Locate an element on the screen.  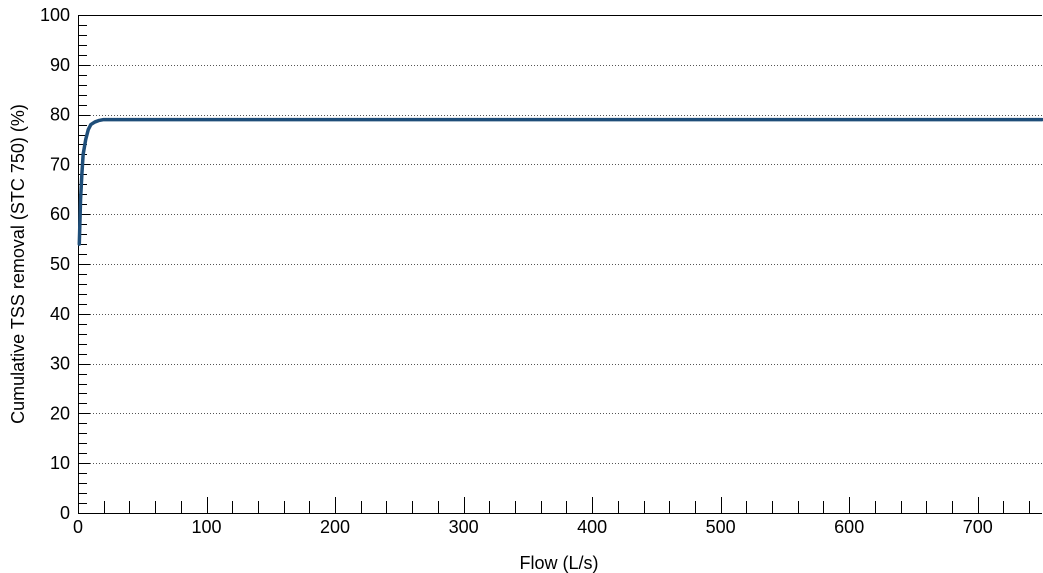
y-tick-label: 20 is located at coordinates (60, 413).